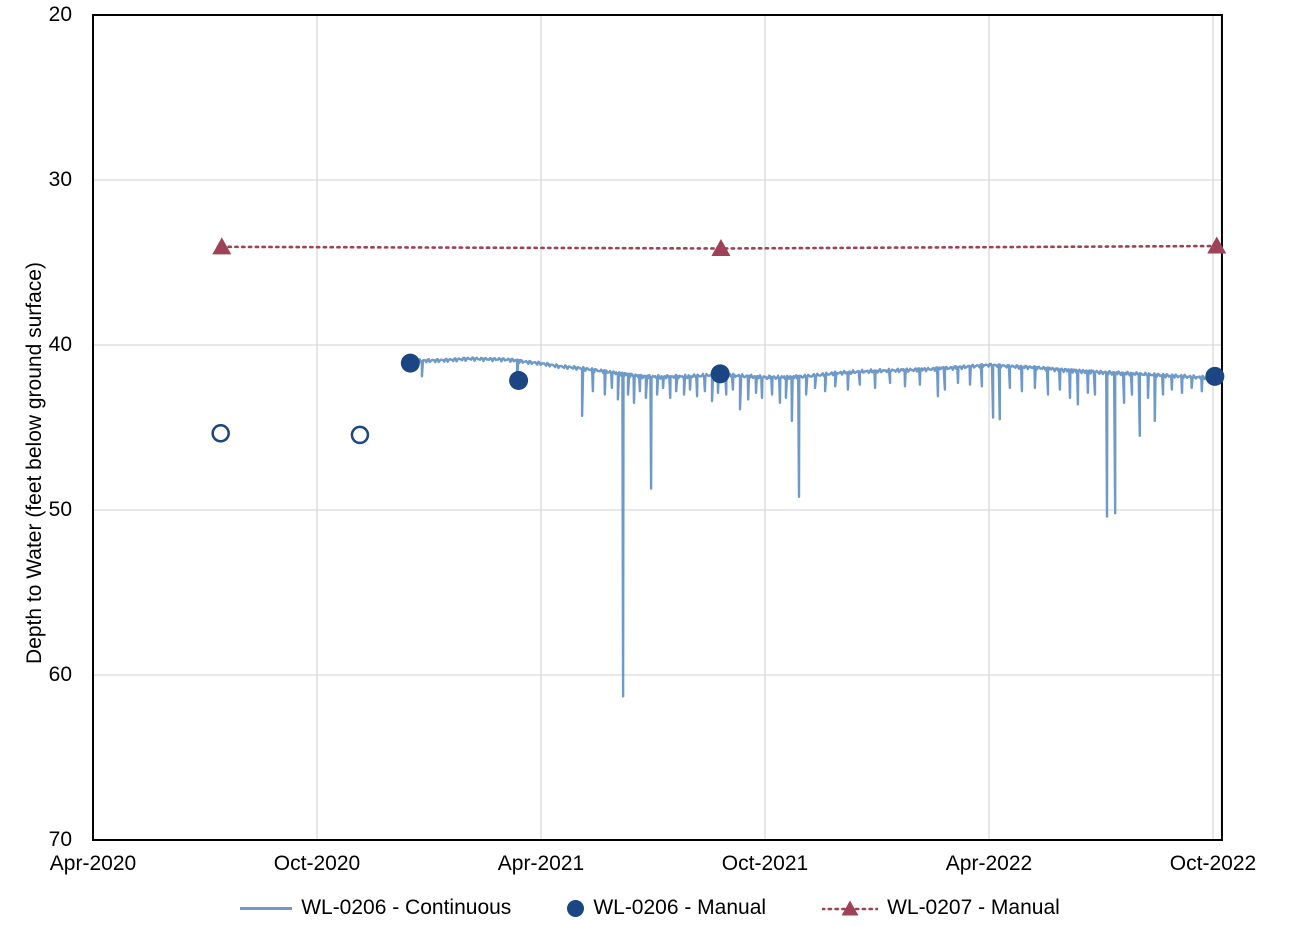 This screenshot has height=926, width=1300. I want to click on series-wl0207-manual, so click(719, 246).